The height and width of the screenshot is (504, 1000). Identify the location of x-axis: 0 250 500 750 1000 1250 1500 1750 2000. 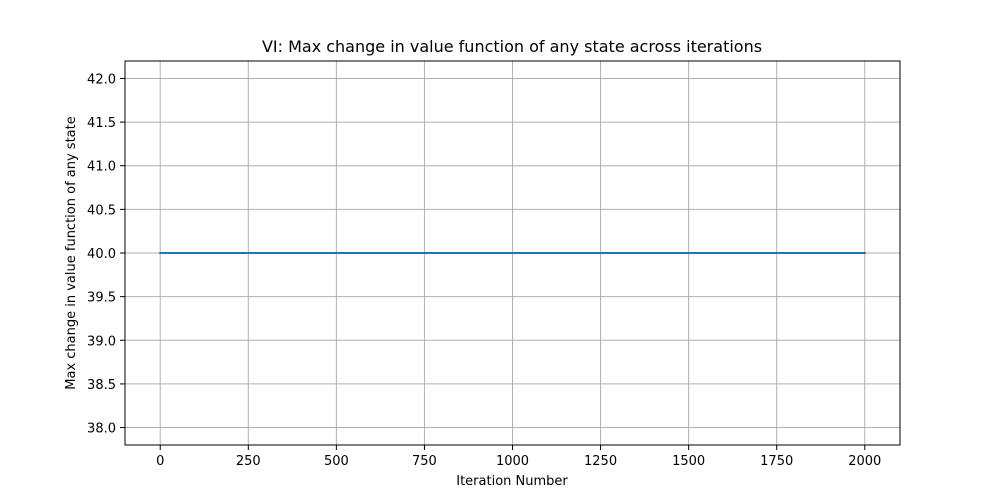
(518, 457).